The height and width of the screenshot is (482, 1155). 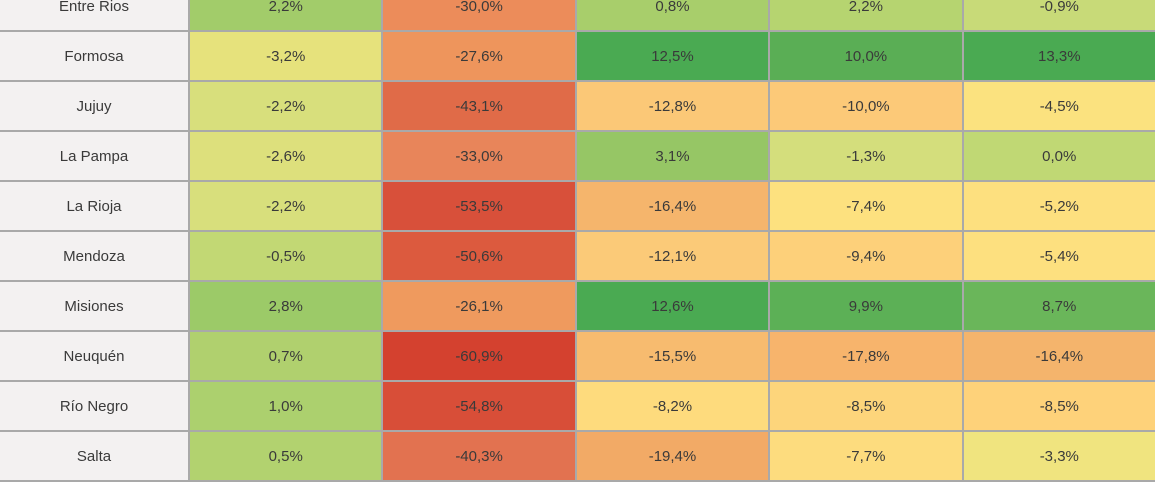 What do you see at coordinates (95, 106) in the screenshot?
I see `province-label: Jujuy` at bounding box center [95, 106].